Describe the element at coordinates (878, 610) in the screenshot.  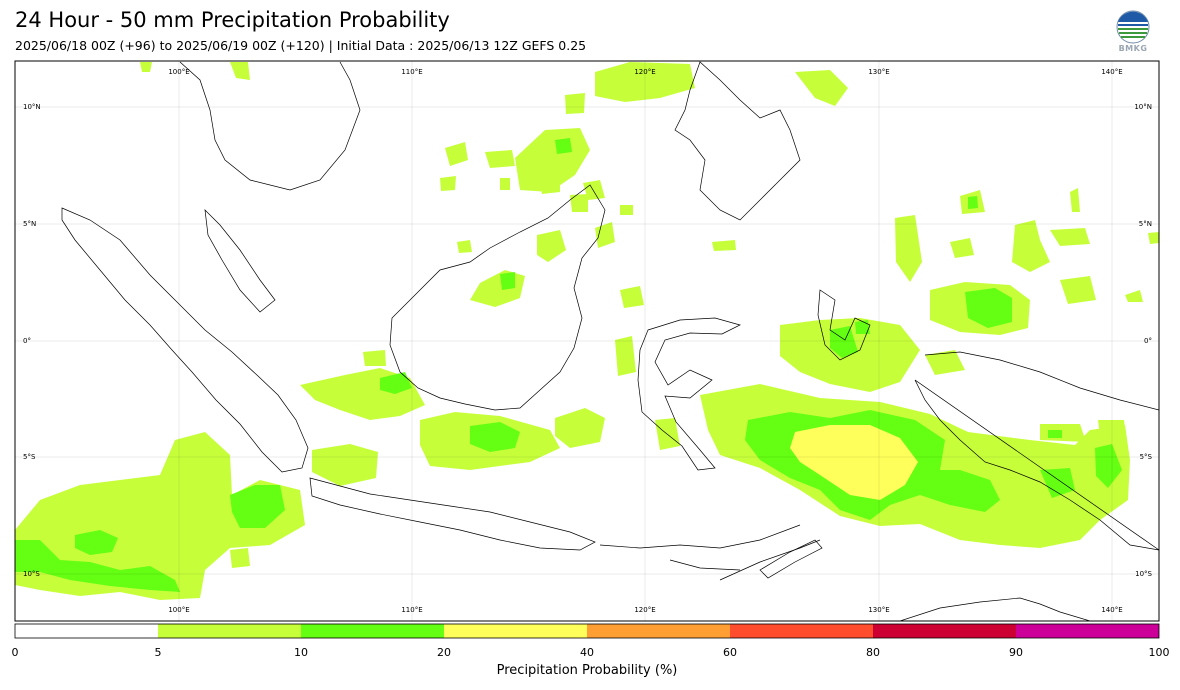
I see `lon-label-130e-bottom: 130°E` at that location.